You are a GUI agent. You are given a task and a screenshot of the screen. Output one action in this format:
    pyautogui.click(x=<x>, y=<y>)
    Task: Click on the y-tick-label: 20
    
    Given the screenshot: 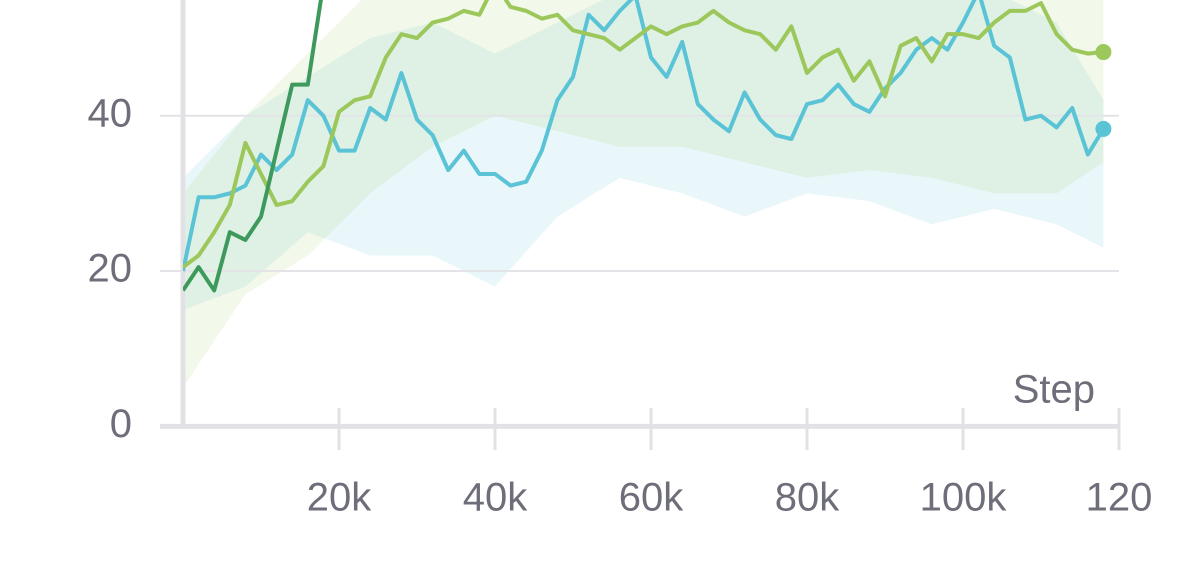 What is the action you would take?
    pyautogui.click(x=110, y=269)
    